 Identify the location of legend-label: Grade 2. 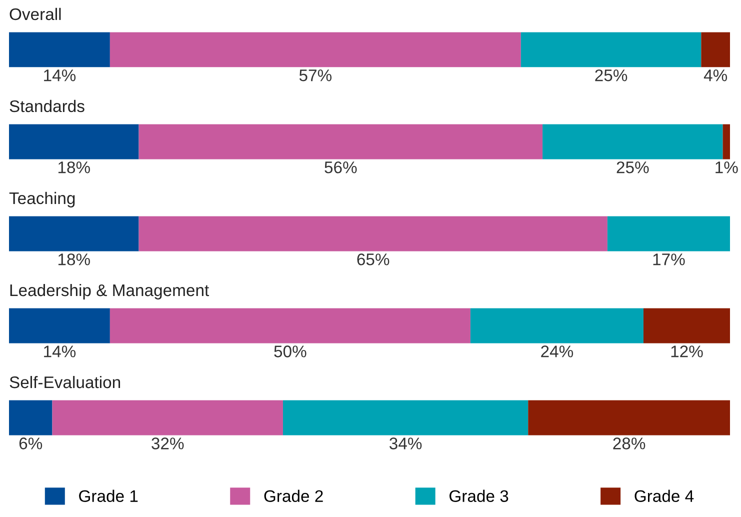
(293, 496).